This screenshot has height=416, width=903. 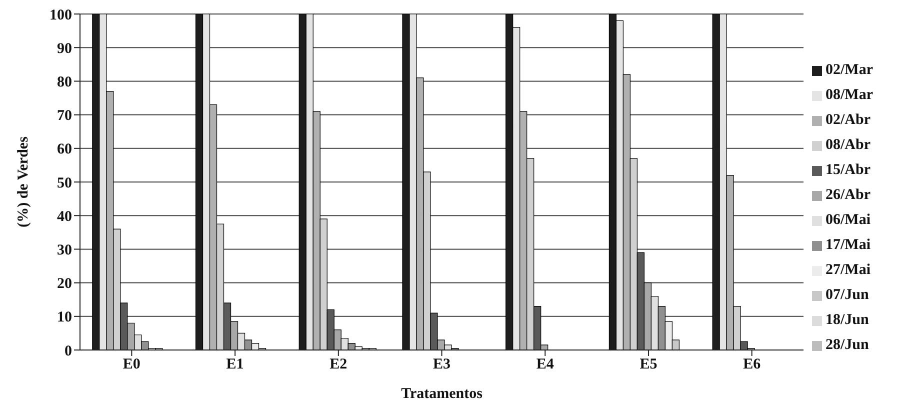 What do you see at coordinates (64, 318) in the screenshot?
I see `y-tick-label: 10` at bounding box center [64, 318].